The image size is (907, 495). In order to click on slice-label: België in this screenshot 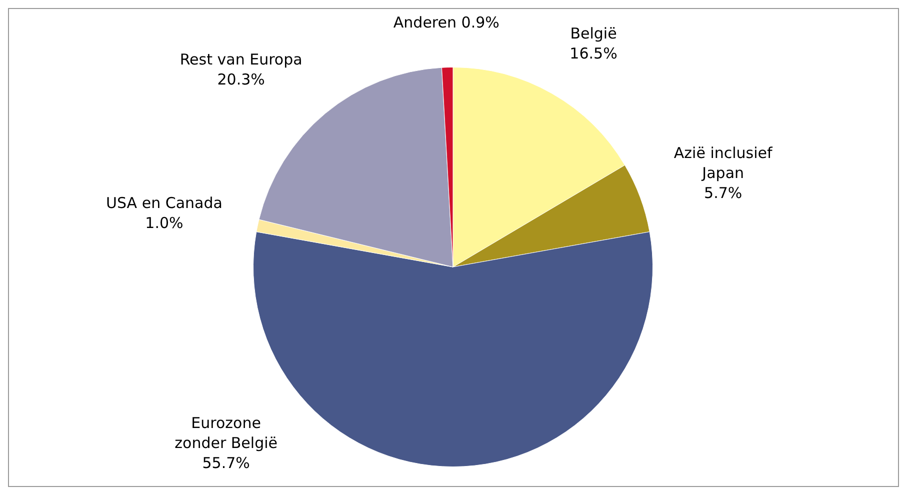, I will do `click(593, 33)`.